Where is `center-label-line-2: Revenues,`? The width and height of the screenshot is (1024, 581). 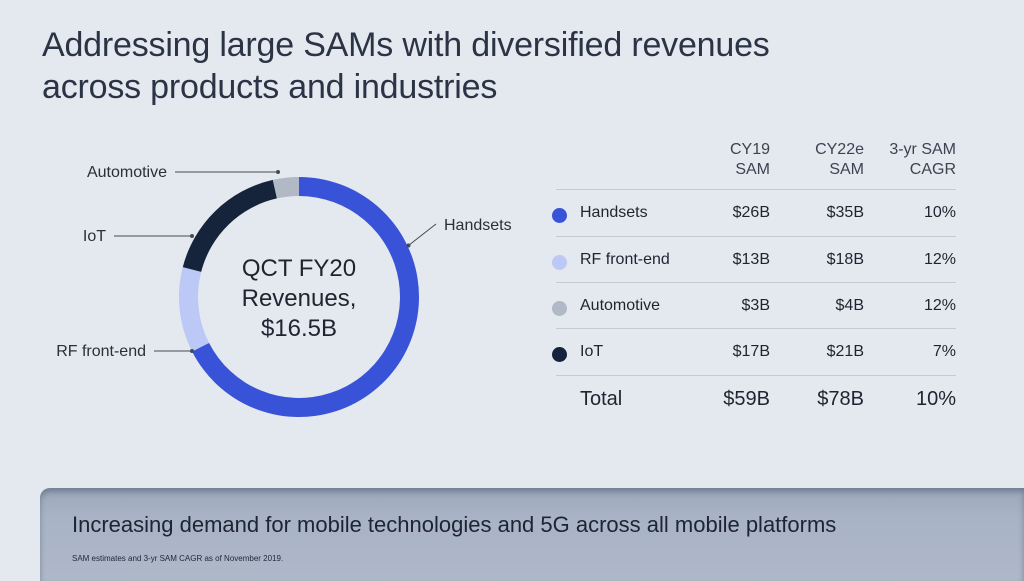 center-label-line-2: Revenues, is located at coordinates (299, 298).